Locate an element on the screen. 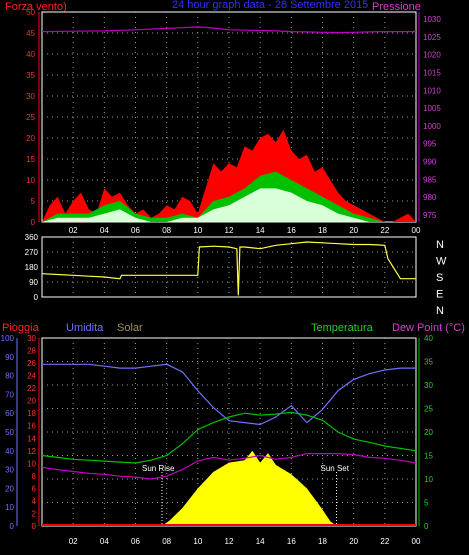 The height and width of the screenshot is (555, 469). direction-tick-label: 270 is located at coordinates (32, 252).